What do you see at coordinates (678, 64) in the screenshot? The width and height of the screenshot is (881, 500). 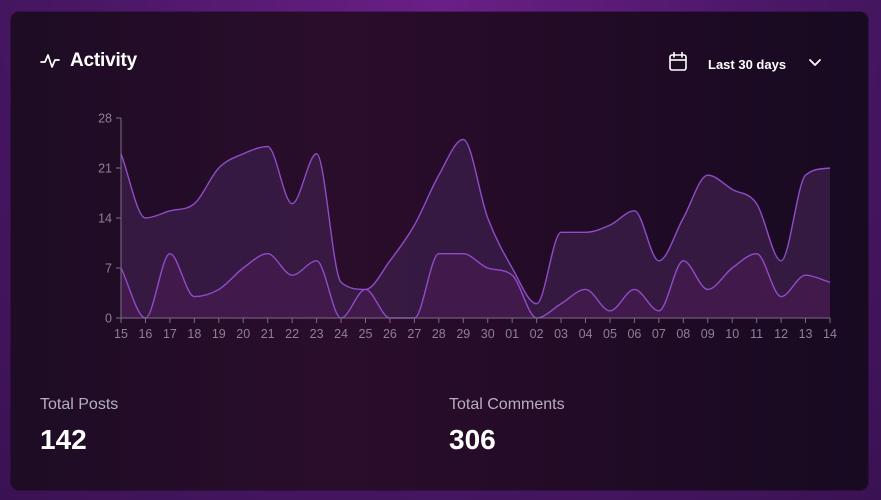 I see `calendar-icon` at bounding box center [678, 64].